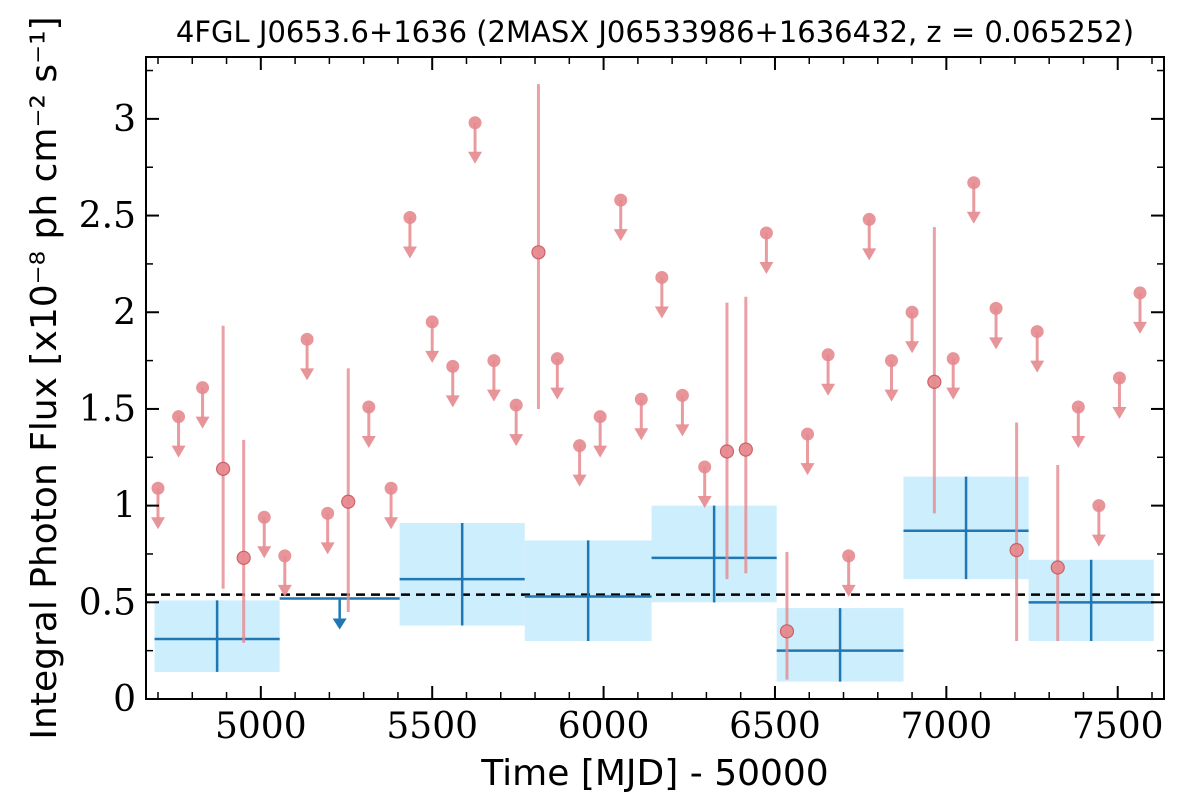 The width and height of the screenshot is (1200, 800). I want to click on x-tick-label: 7000, so click(947, 726).